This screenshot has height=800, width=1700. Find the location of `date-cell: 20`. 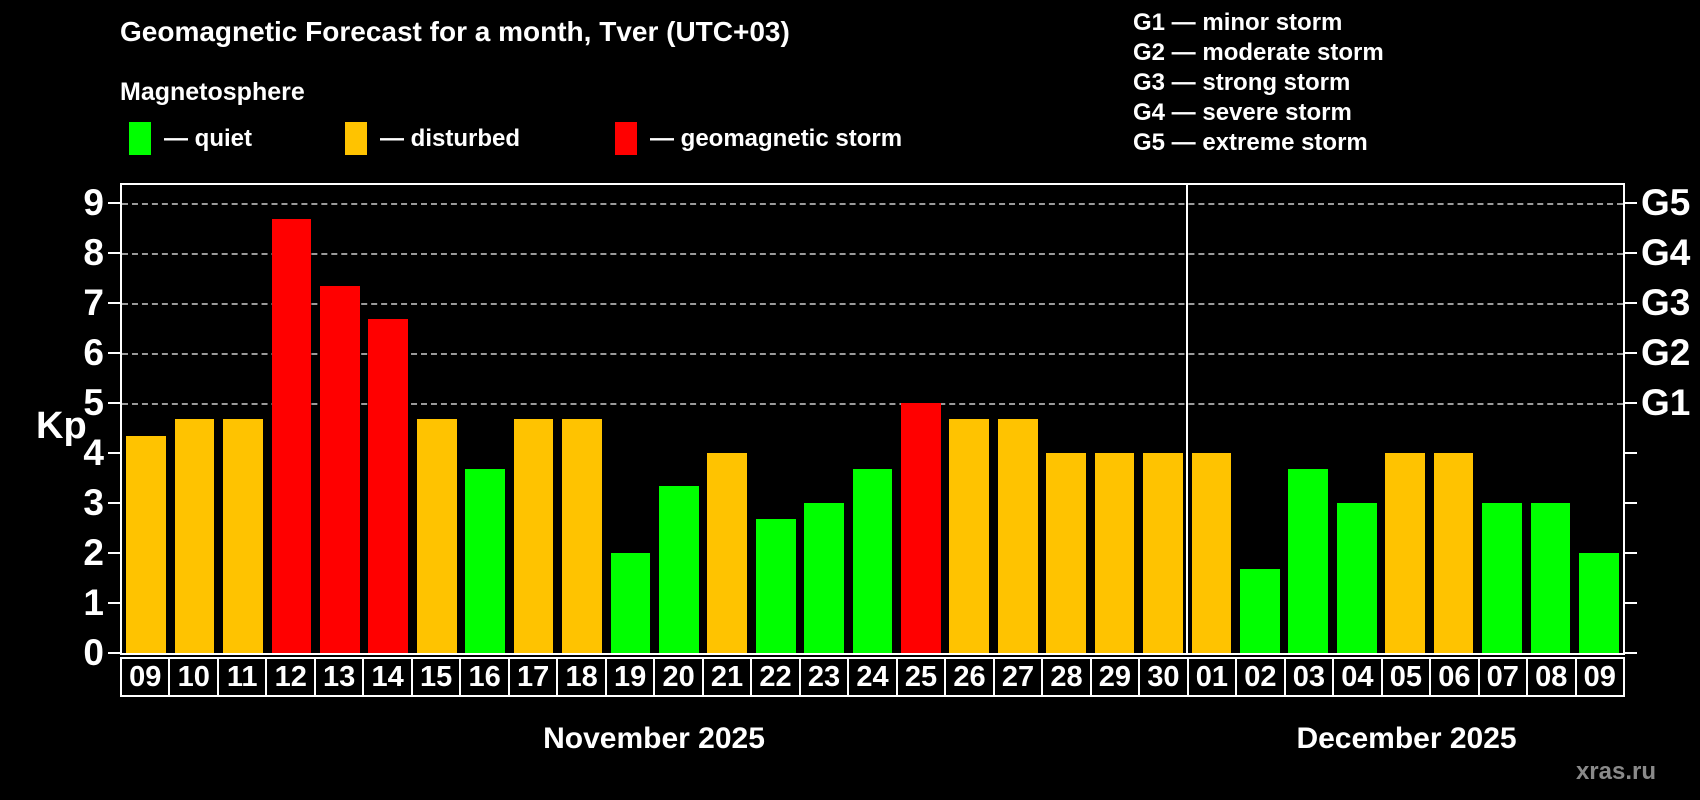

date-cell: 20 is located at coordinates (678, 677).